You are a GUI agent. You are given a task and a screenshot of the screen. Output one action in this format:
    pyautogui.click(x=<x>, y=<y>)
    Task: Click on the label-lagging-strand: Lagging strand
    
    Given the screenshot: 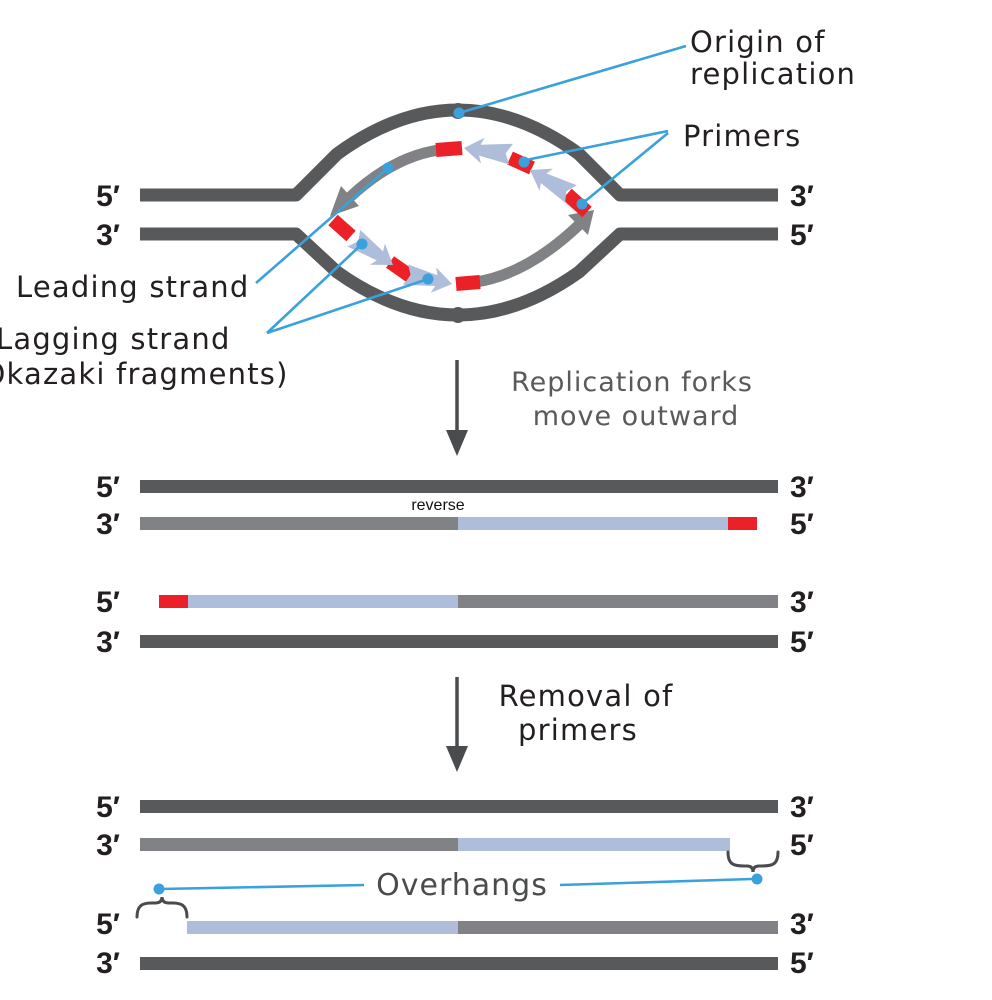 What is the action you would take?
    pyautogui.click(x=115, y=339)
    